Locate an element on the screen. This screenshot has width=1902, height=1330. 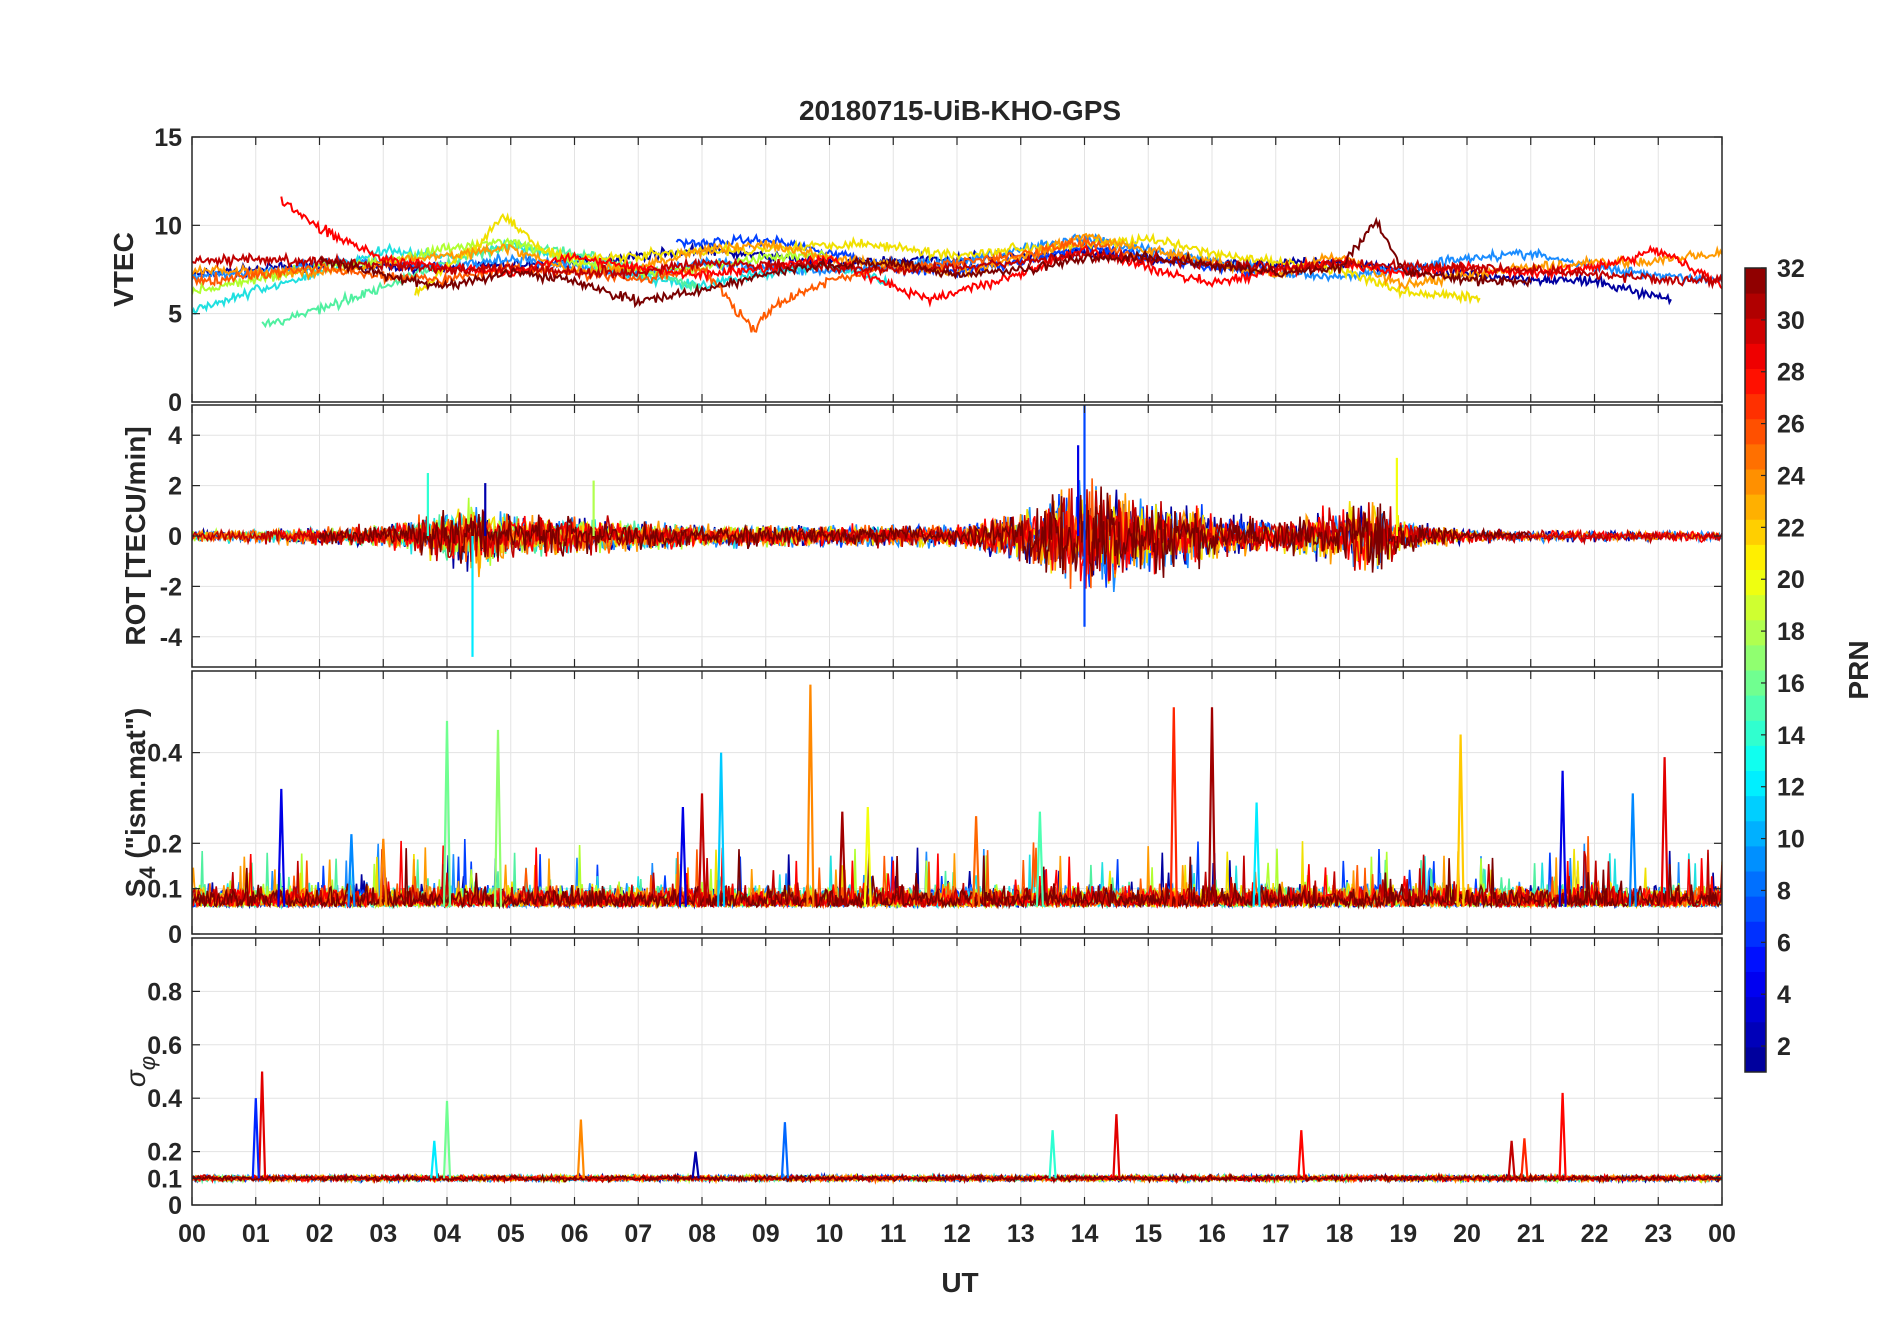
y-tick-label: 0.8 is located at coordinates (164, 992).